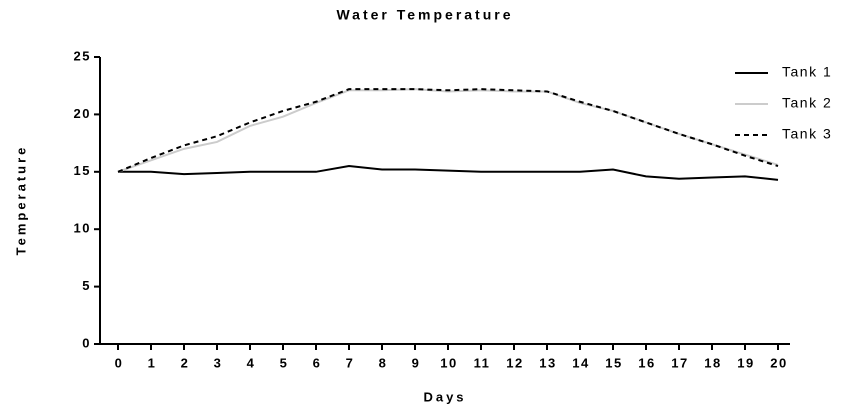  What do you see at coordinates (82, 55) in the screenshot?
I see `y-tick-label: 25` at bounding box center [82, 55].